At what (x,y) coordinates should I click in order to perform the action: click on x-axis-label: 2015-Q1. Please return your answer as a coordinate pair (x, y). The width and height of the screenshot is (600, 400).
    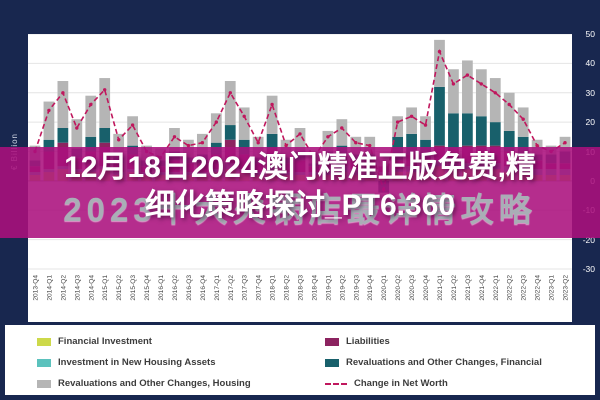
    Looking at the image, I should click on (105, 288).